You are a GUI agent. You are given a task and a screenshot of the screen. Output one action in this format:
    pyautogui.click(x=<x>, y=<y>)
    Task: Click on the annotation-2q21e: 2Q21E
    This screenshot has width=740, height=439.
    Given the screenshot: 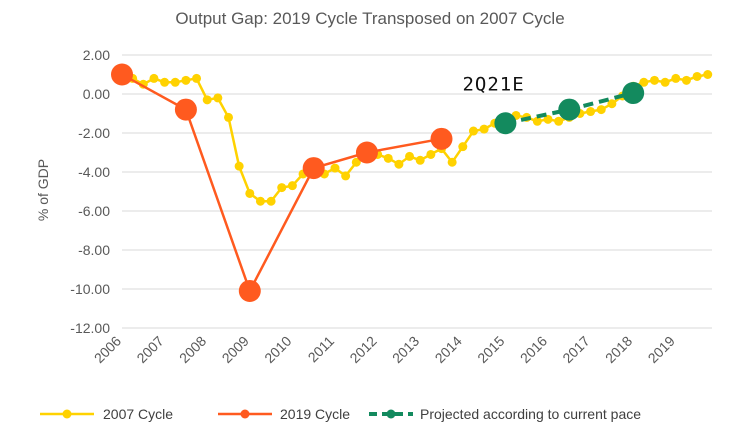 What is the action you would take?
    pyautogui.click(x=493, y=84)
    